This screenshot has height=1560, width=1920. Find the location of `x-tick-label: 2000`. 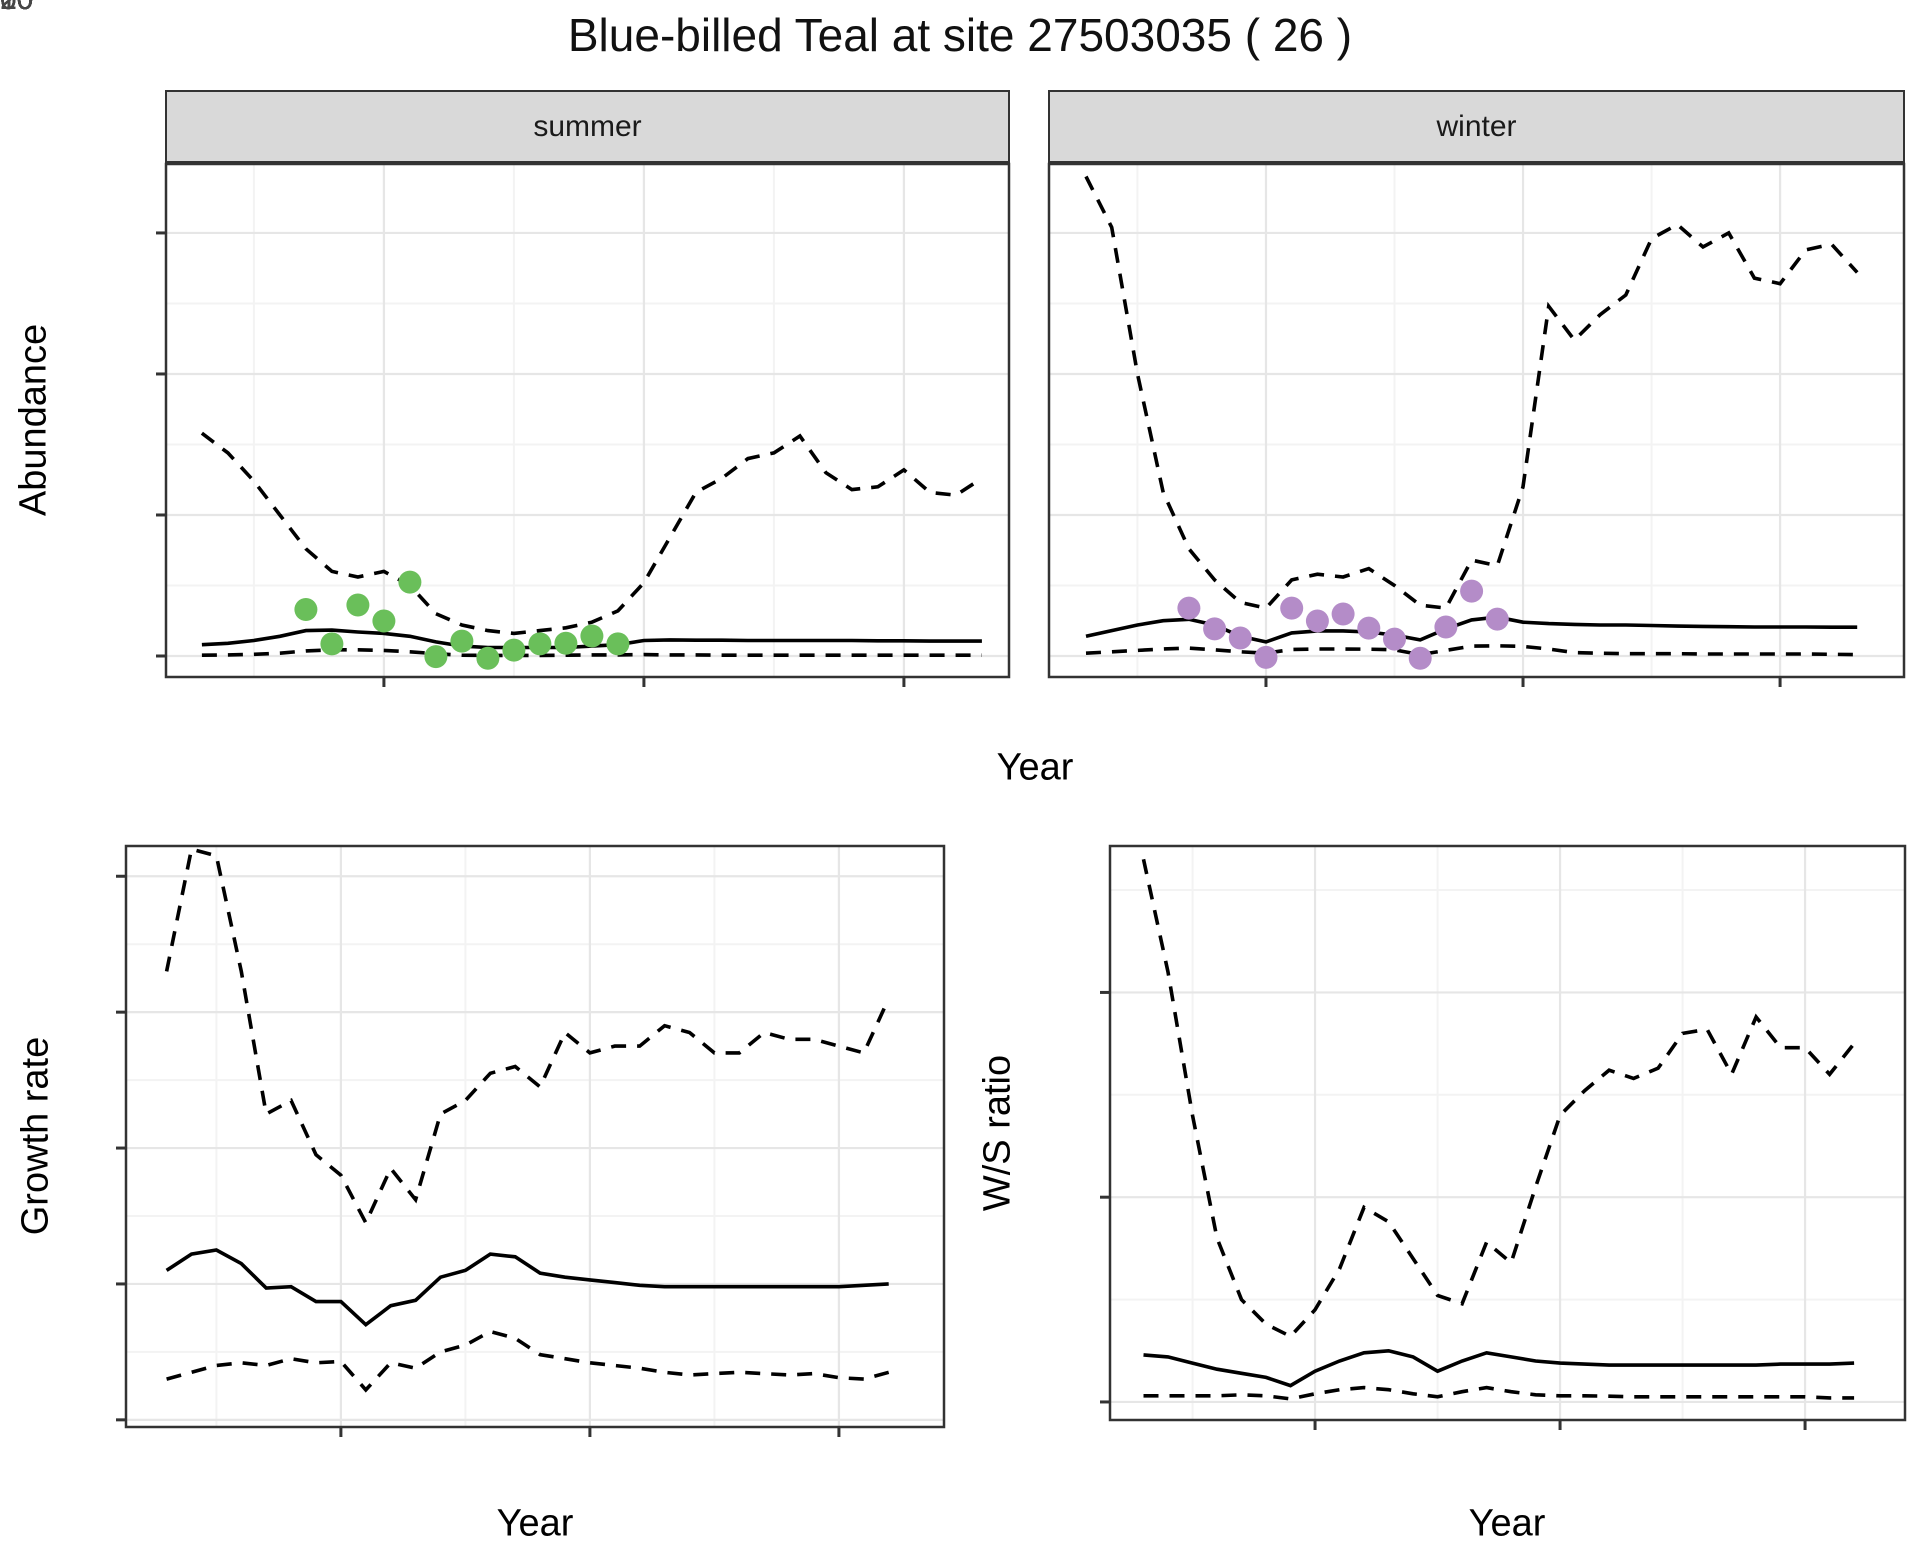

x-tick-label: 2000 is located at coordinates (16, 8).